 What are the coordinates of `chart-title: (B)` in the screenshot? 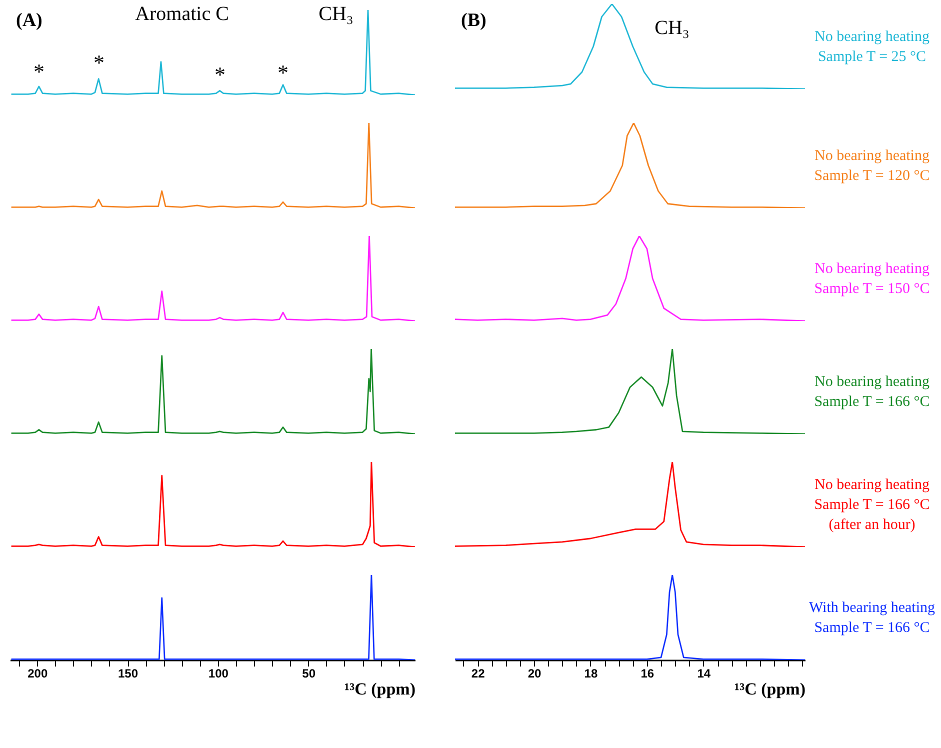 It's located at (473, 20).